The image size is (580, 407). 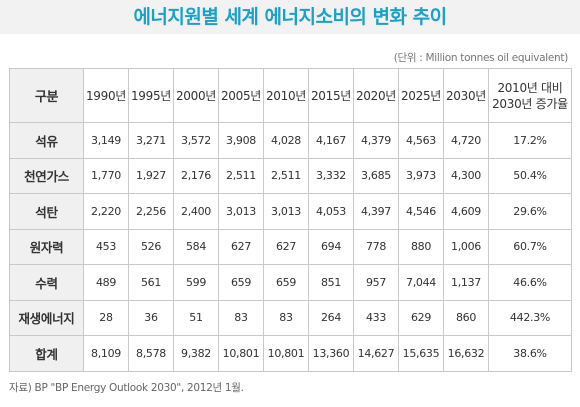 What do you see at coordinates (331, 175) in the screenshot?
I see `table-cell: 3,332` at bounding box center [331, 175].